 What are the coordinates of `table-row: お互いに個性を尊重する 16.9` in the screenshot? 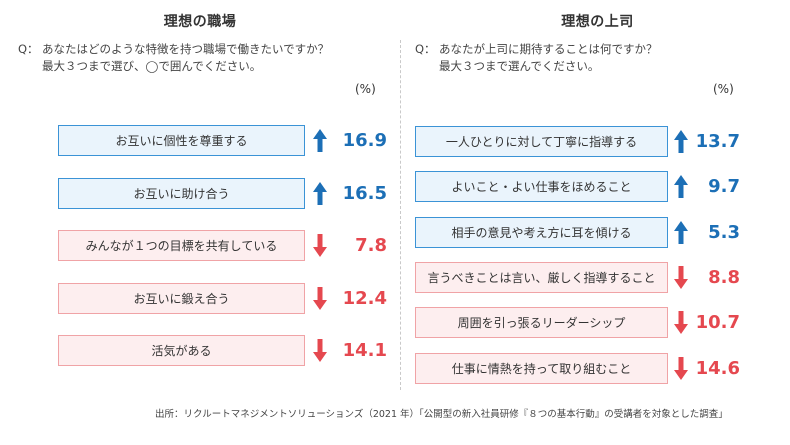 It's located at (200, 140).